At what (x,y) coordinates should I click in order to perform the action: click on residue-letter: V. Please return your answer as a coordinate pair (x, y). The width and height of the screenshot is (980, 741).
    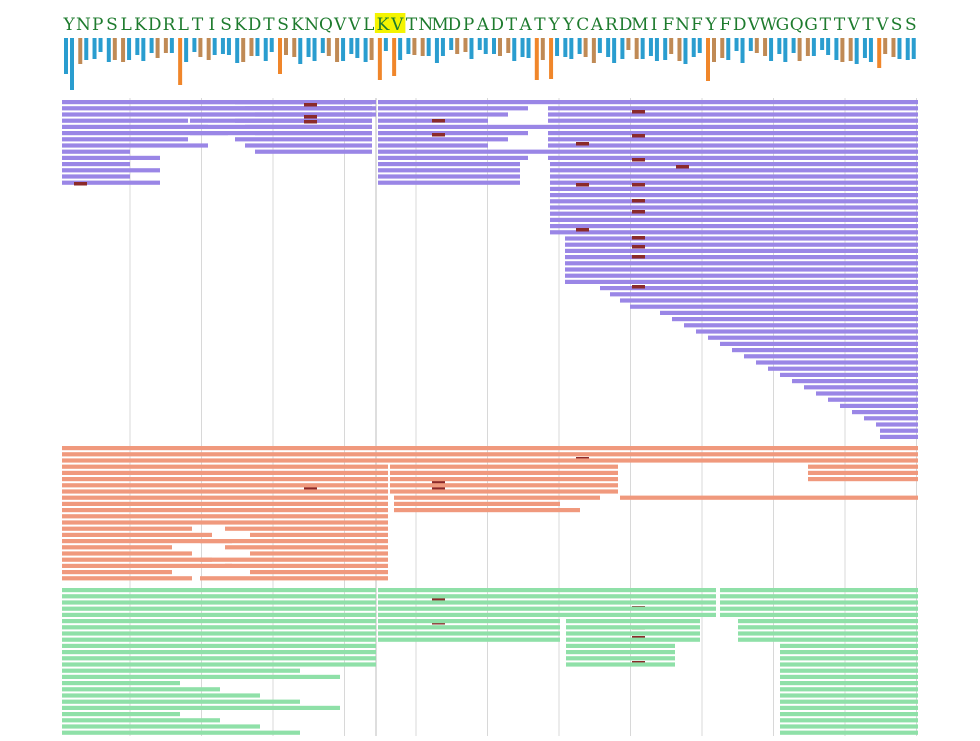
    Looking at the image, I should click on (354, 25).